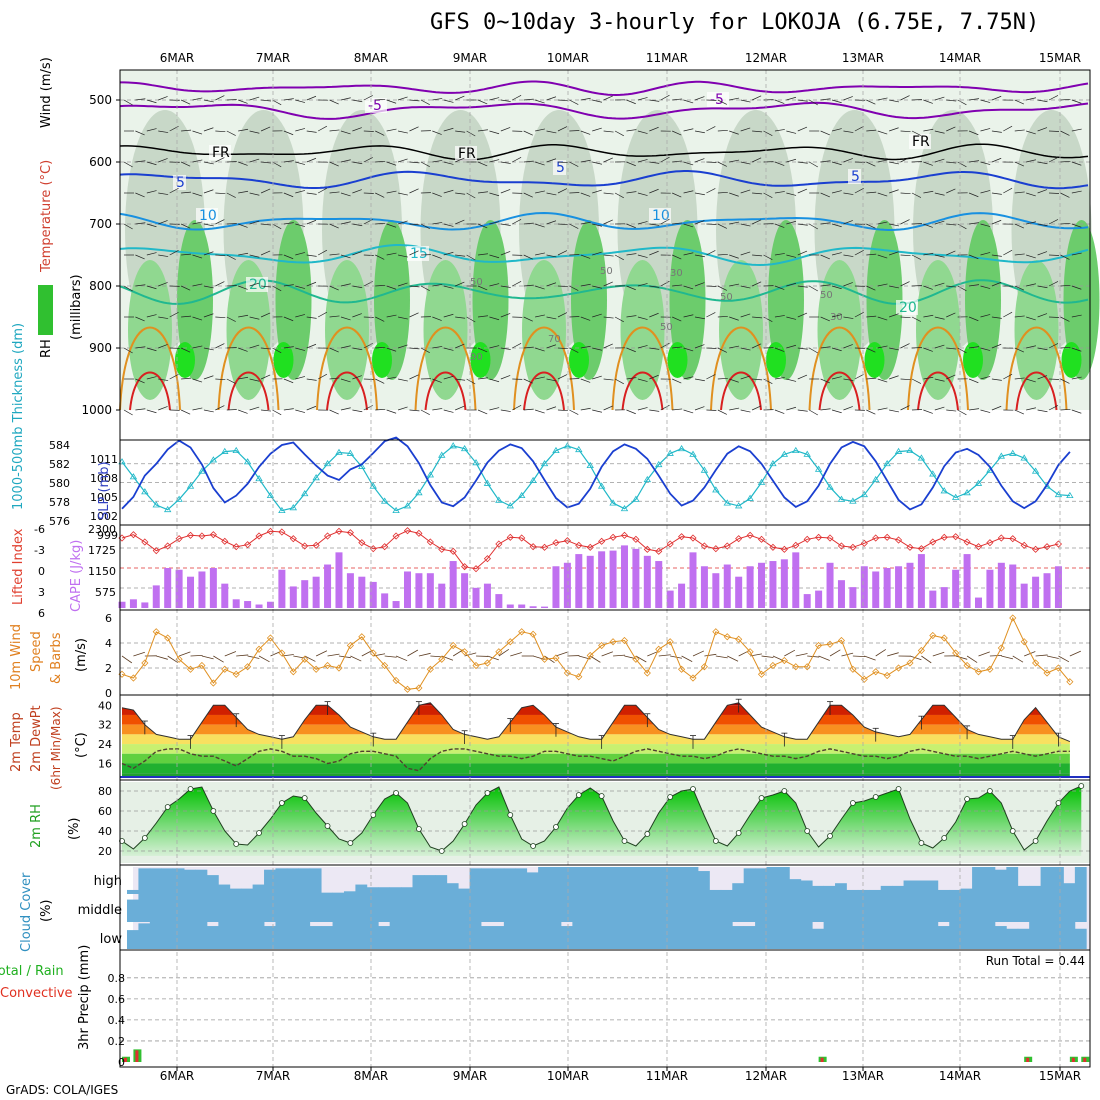 The width and height of the screenshot is (1100, 1100). Describe the element at coordinates (46, 216) in the screenshot. I see `temperature-axis-label: Temperature (°C)` at that location.